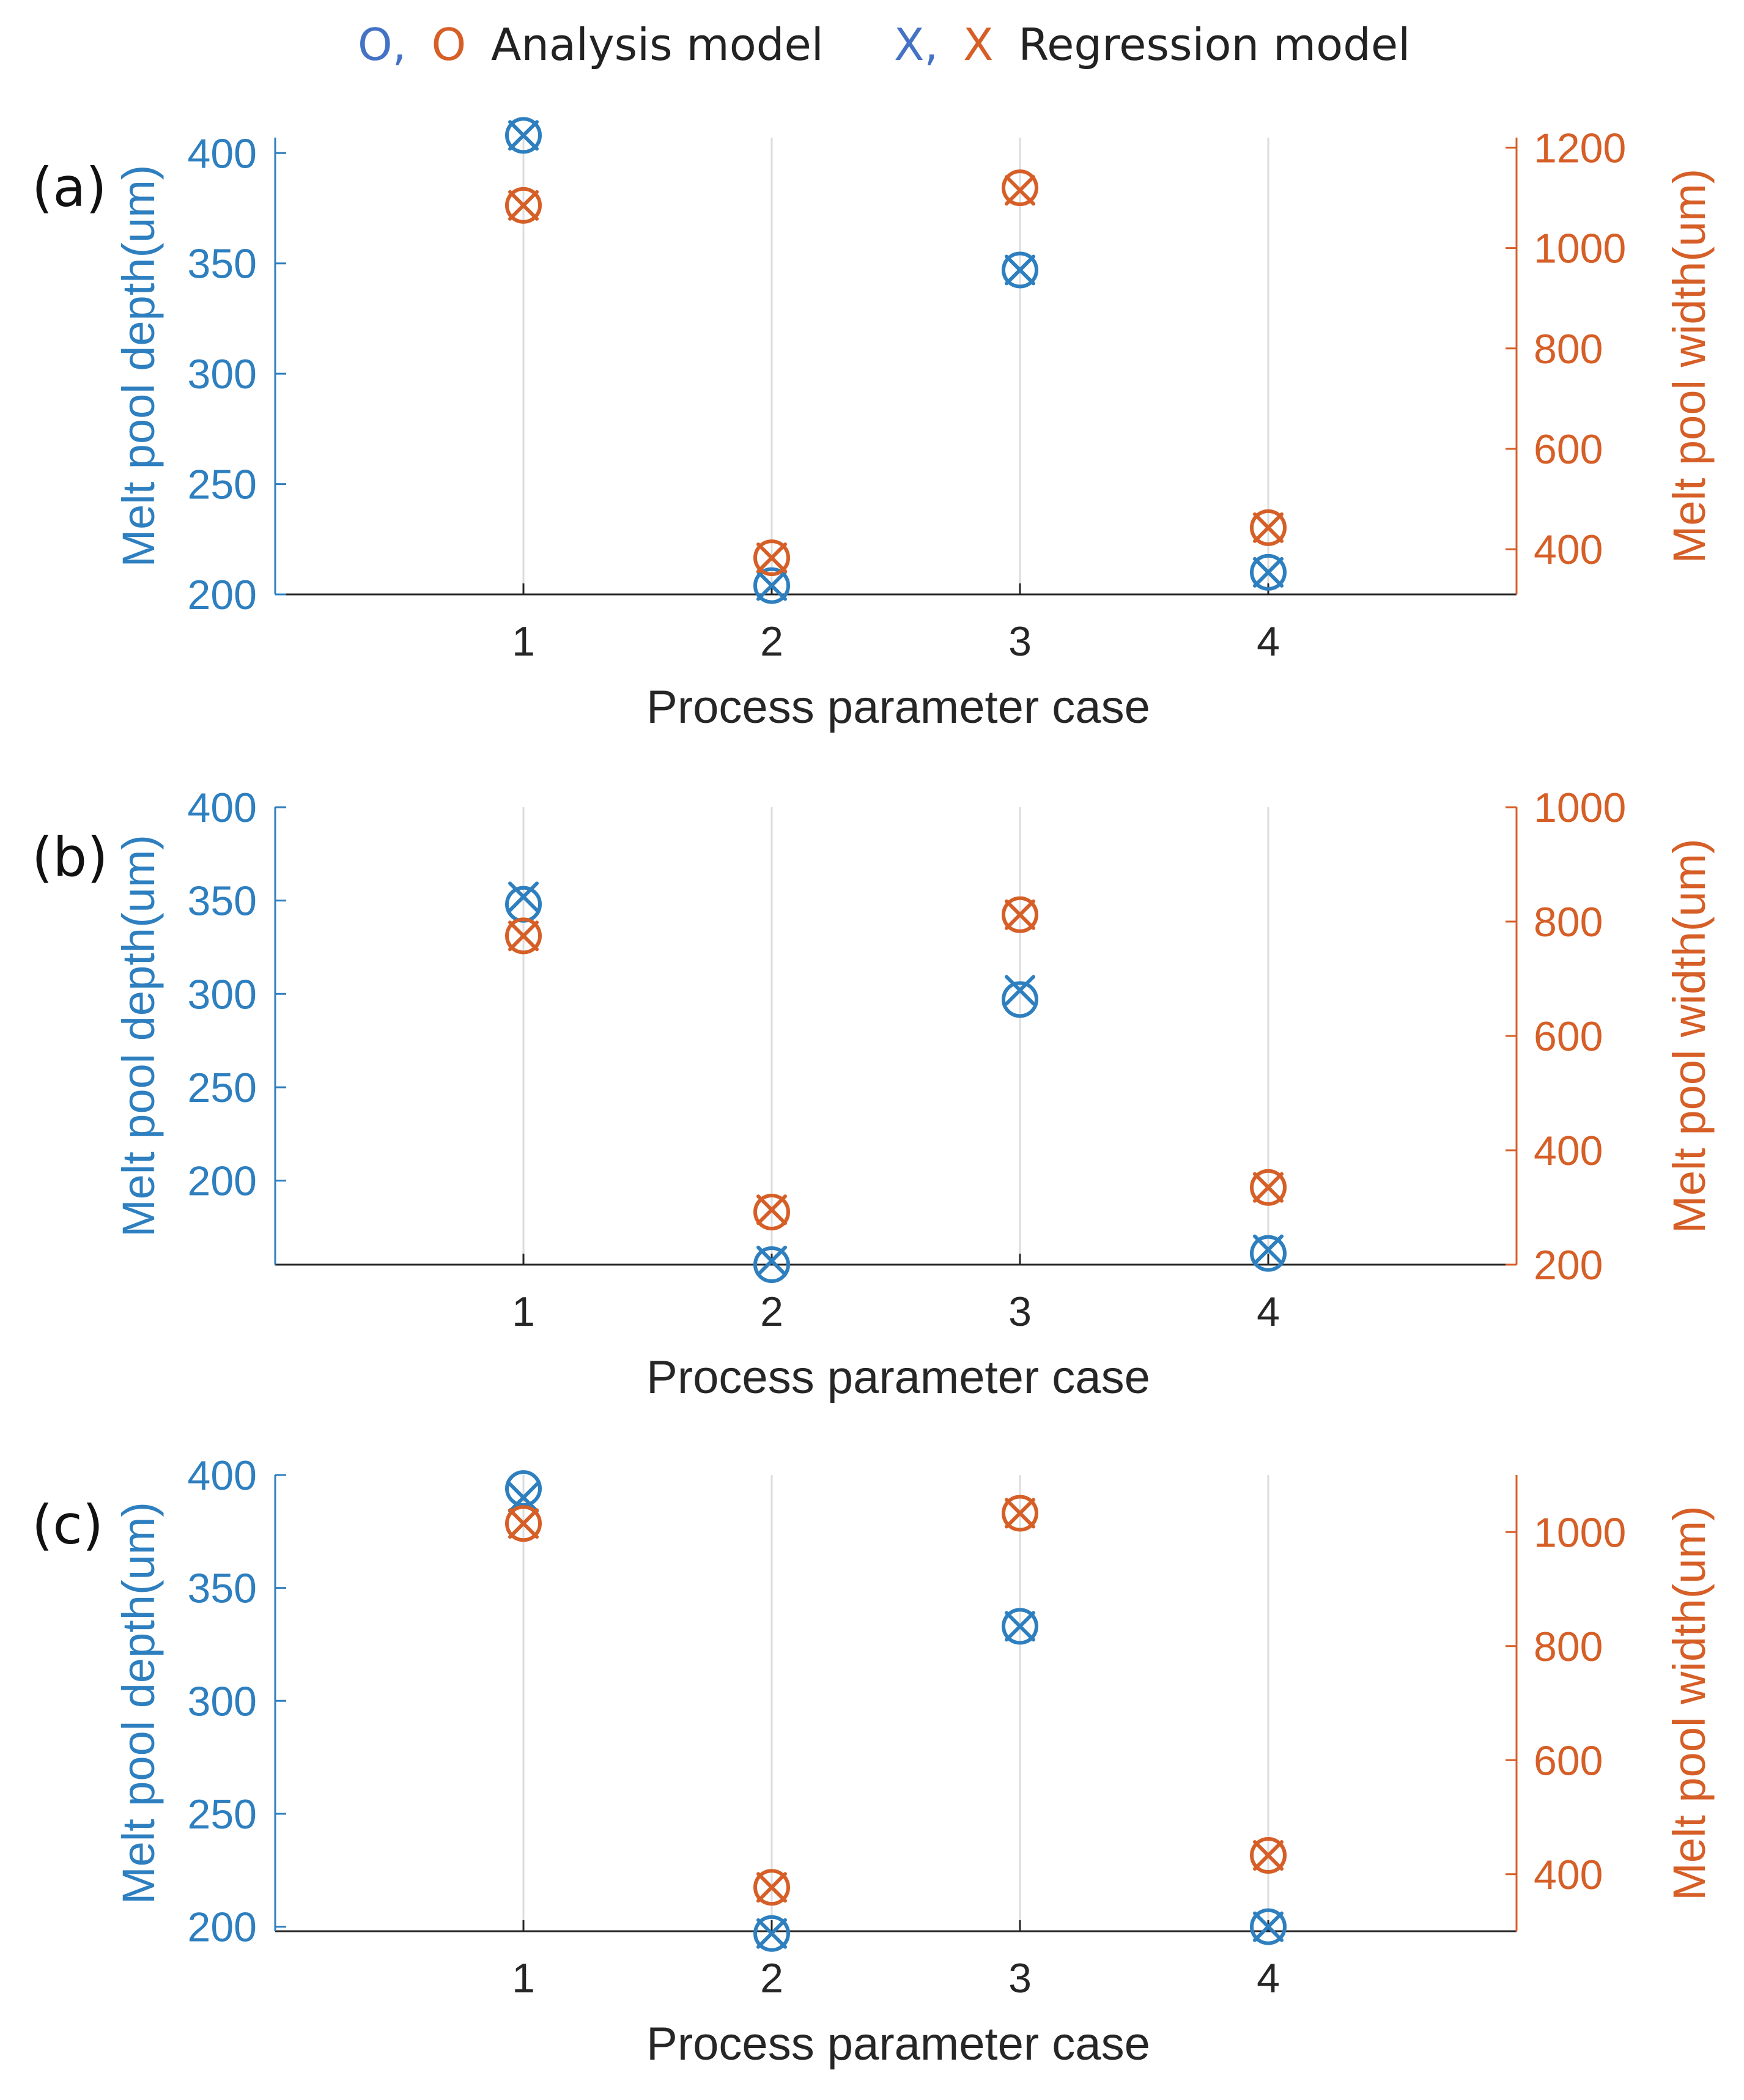 This screenshot has height=2100, width=1744. Describe the element at coordinates (1568, 1265) in the screenshot. I see `right-y-tick-label-200: 200` at that location.